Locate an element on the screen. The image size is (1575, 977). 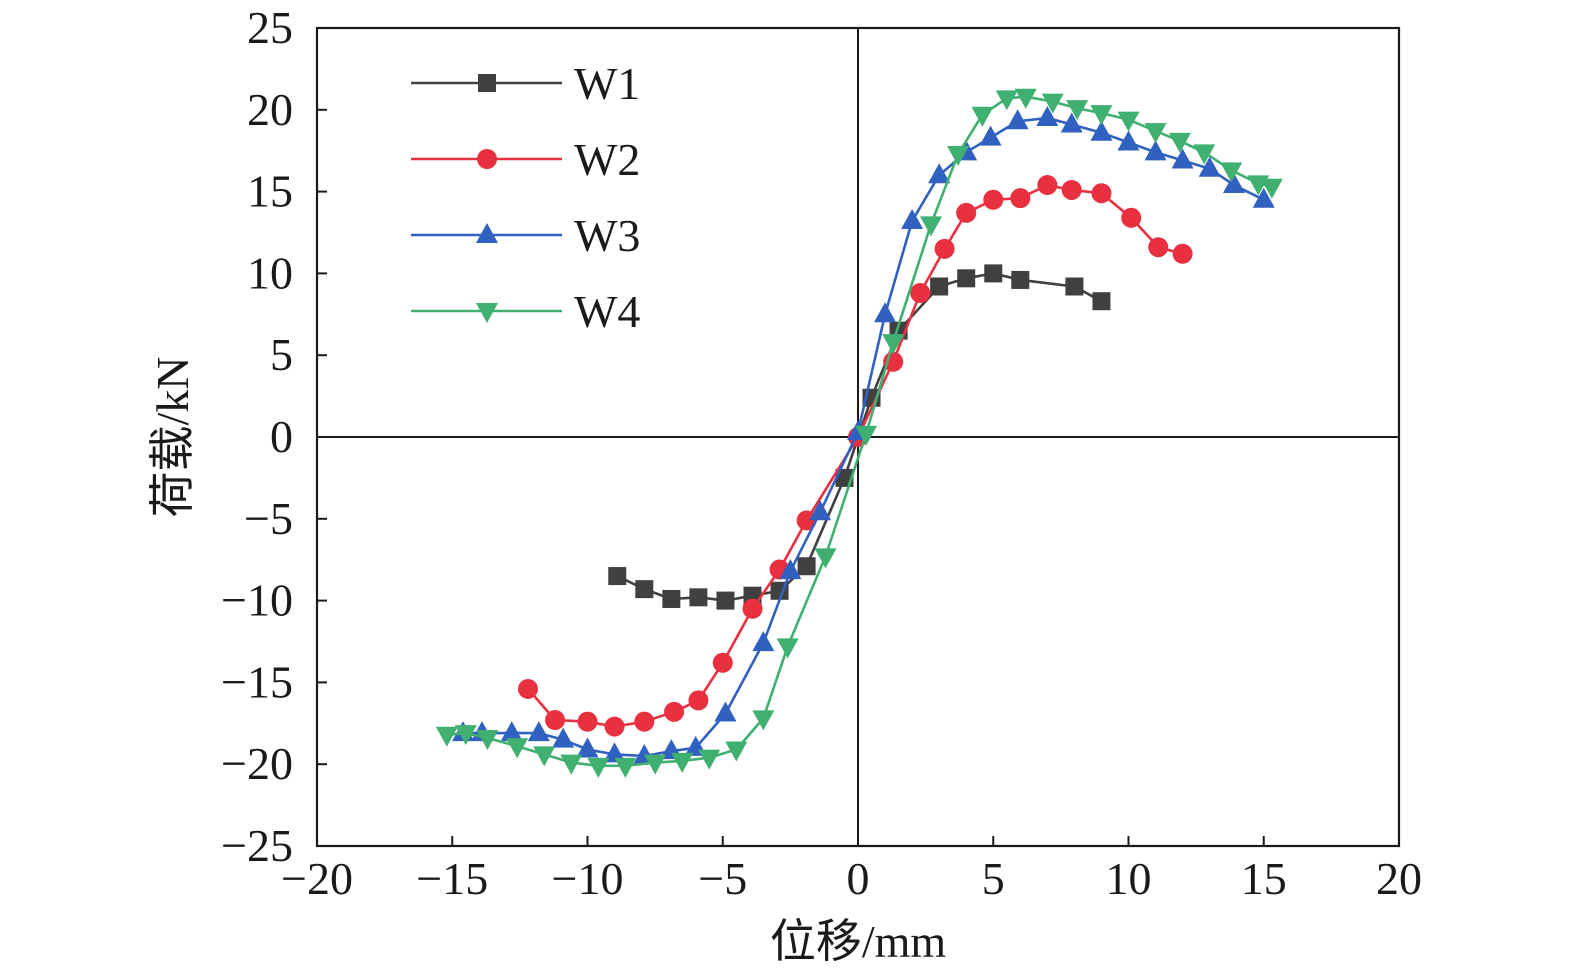
legend-label: W4 is located at coordinates (607, 311).